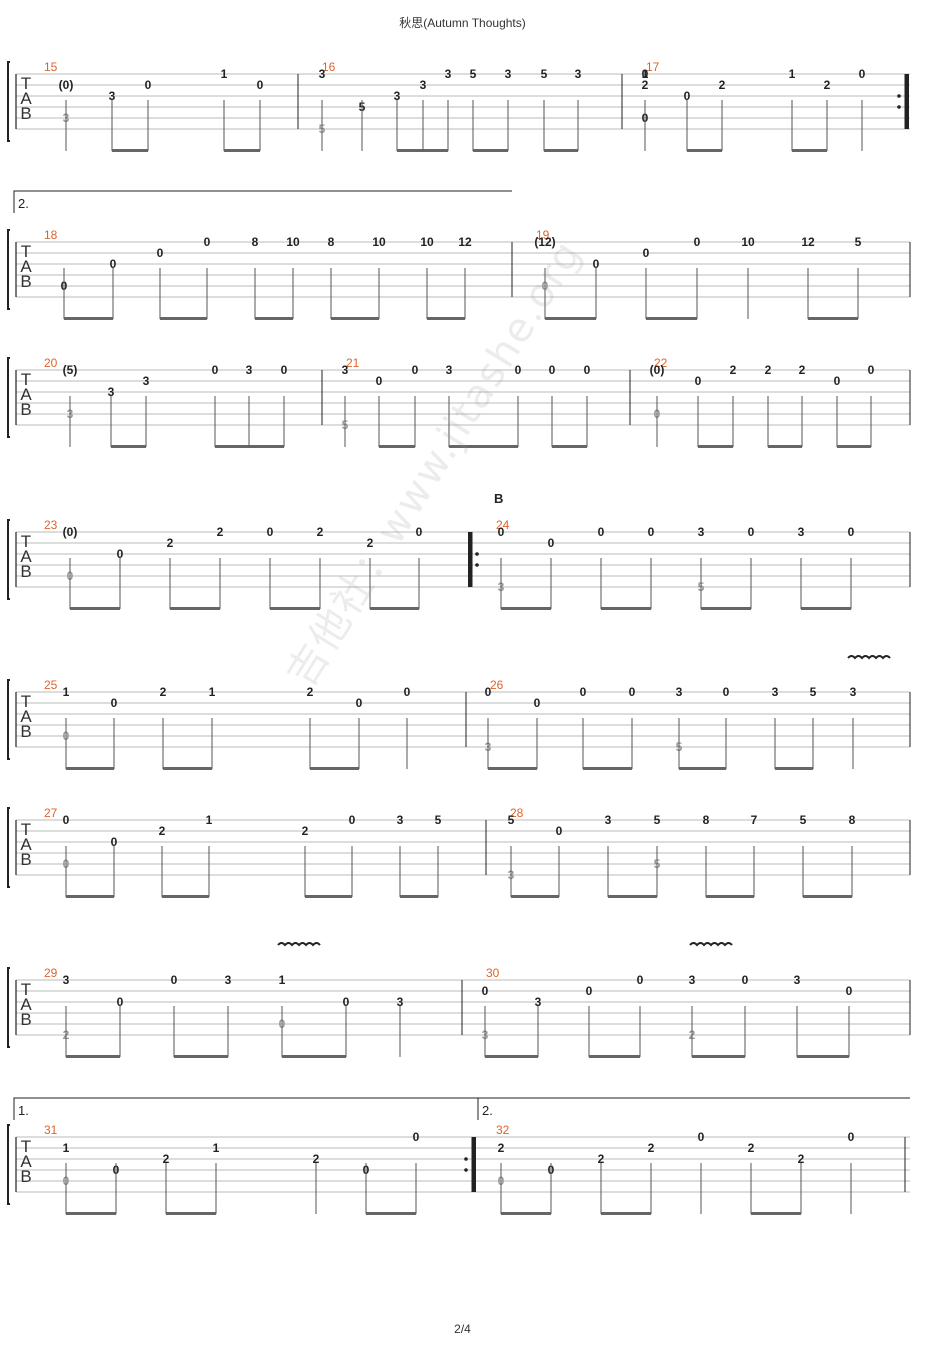 This screenshot has width=925, height=1358. I want to click on fret-number: 12, so click(808, 242).